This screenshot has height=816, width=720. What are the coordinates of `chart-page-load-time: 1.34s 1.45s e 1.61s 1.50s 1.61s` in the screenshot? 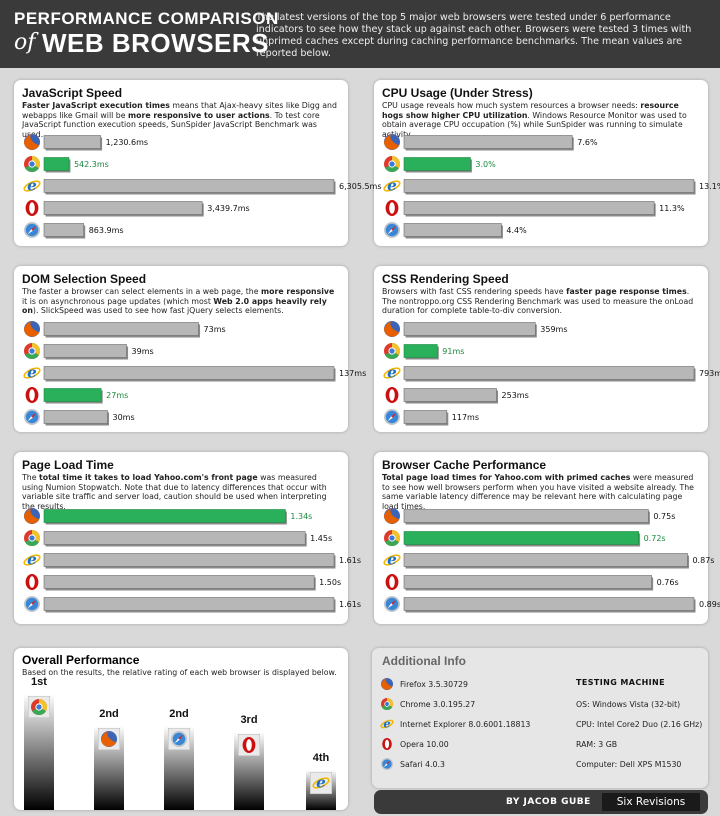 It's located at (192, 560).